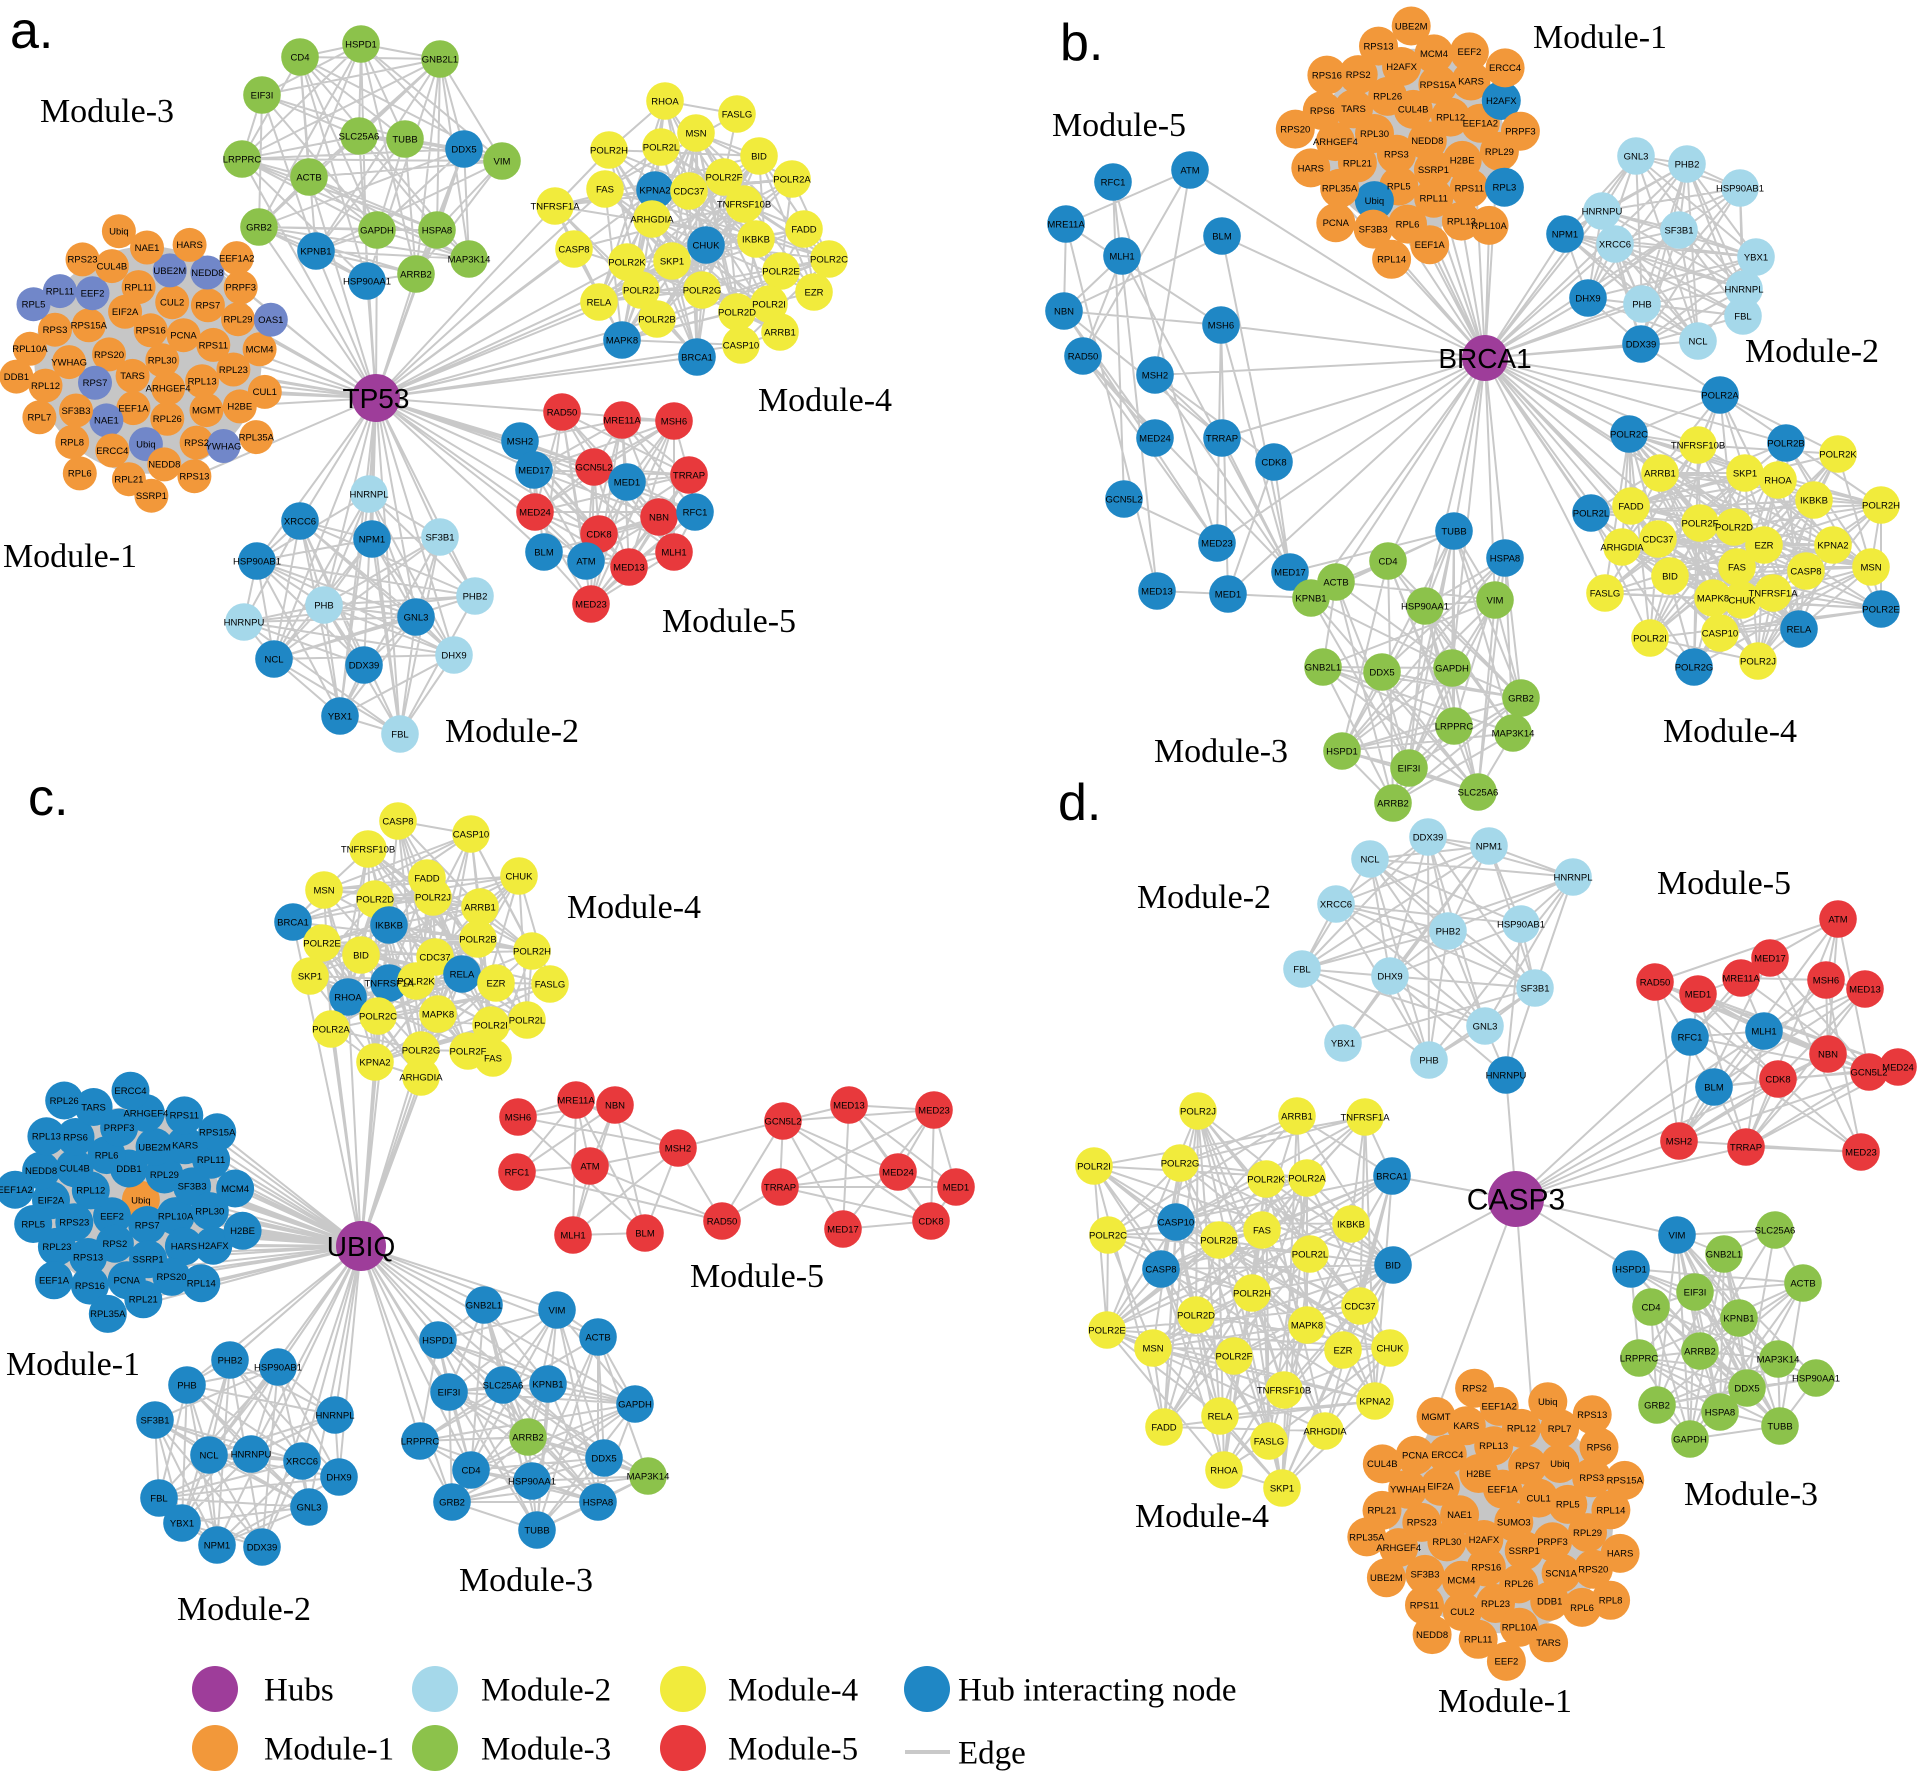 Image resolution: width=1923 pixels, height=1780 pixels. I want to click on svg-text: VIM, so click(557, 1310).